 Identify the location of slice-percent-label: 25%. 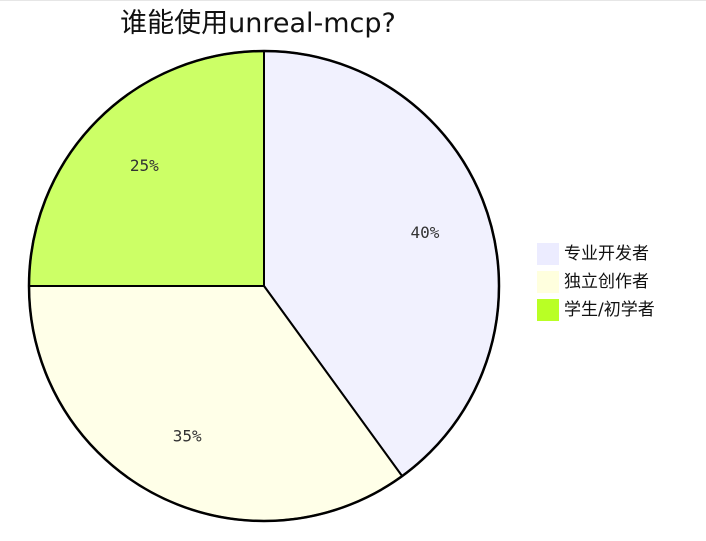
(144, 165).